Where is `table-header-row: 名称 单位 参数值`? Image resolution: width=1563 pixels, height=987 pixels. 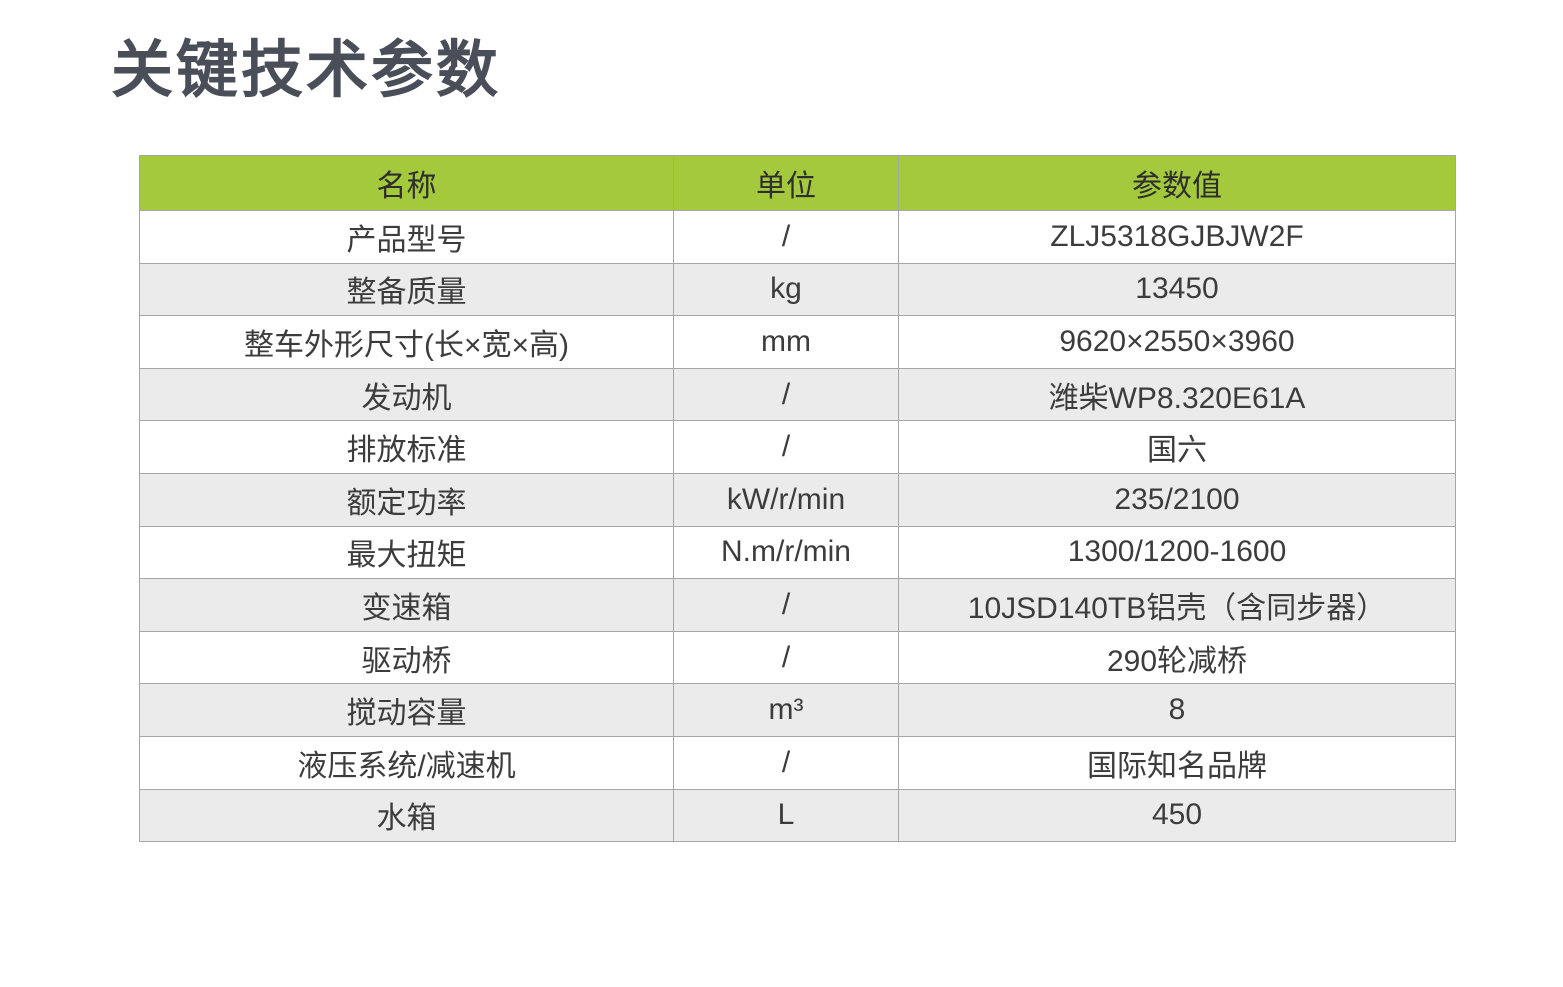
table-header-row: 名称 单位 参数值 is located at coordinates (797, 183).